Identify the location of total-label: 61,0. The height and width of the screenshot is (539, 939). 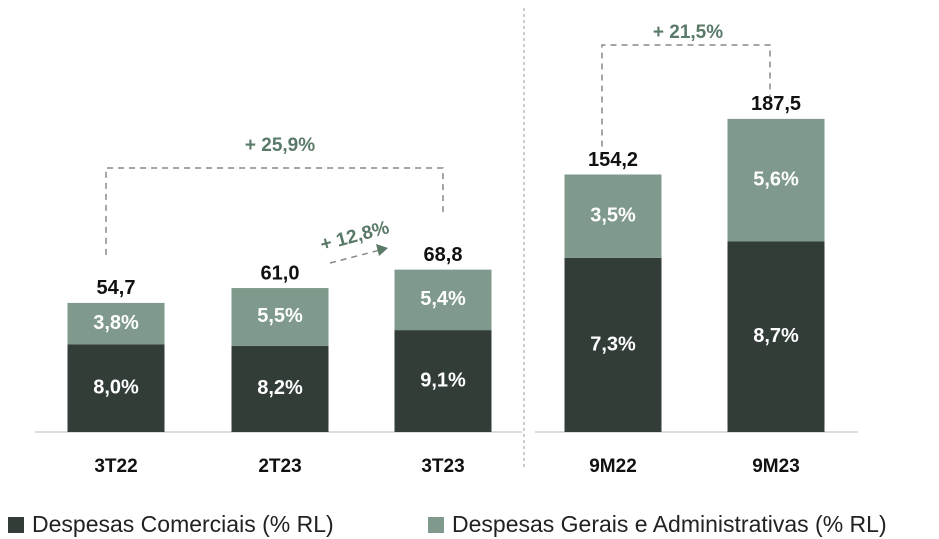
(280, 273).